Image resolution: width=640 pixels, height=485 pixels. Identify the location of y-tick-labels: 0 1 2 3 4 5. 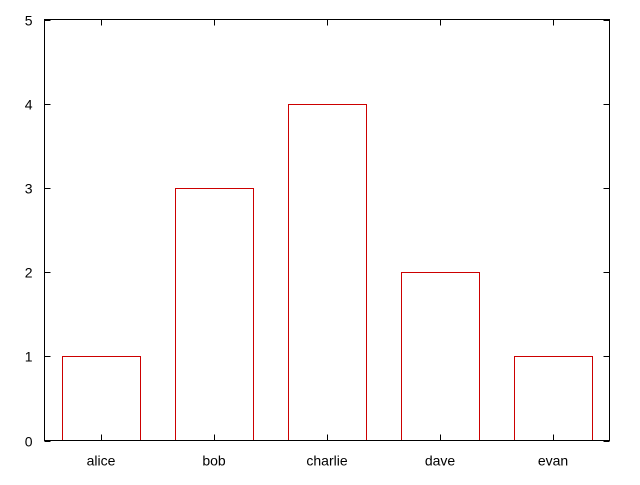
(29, 231).